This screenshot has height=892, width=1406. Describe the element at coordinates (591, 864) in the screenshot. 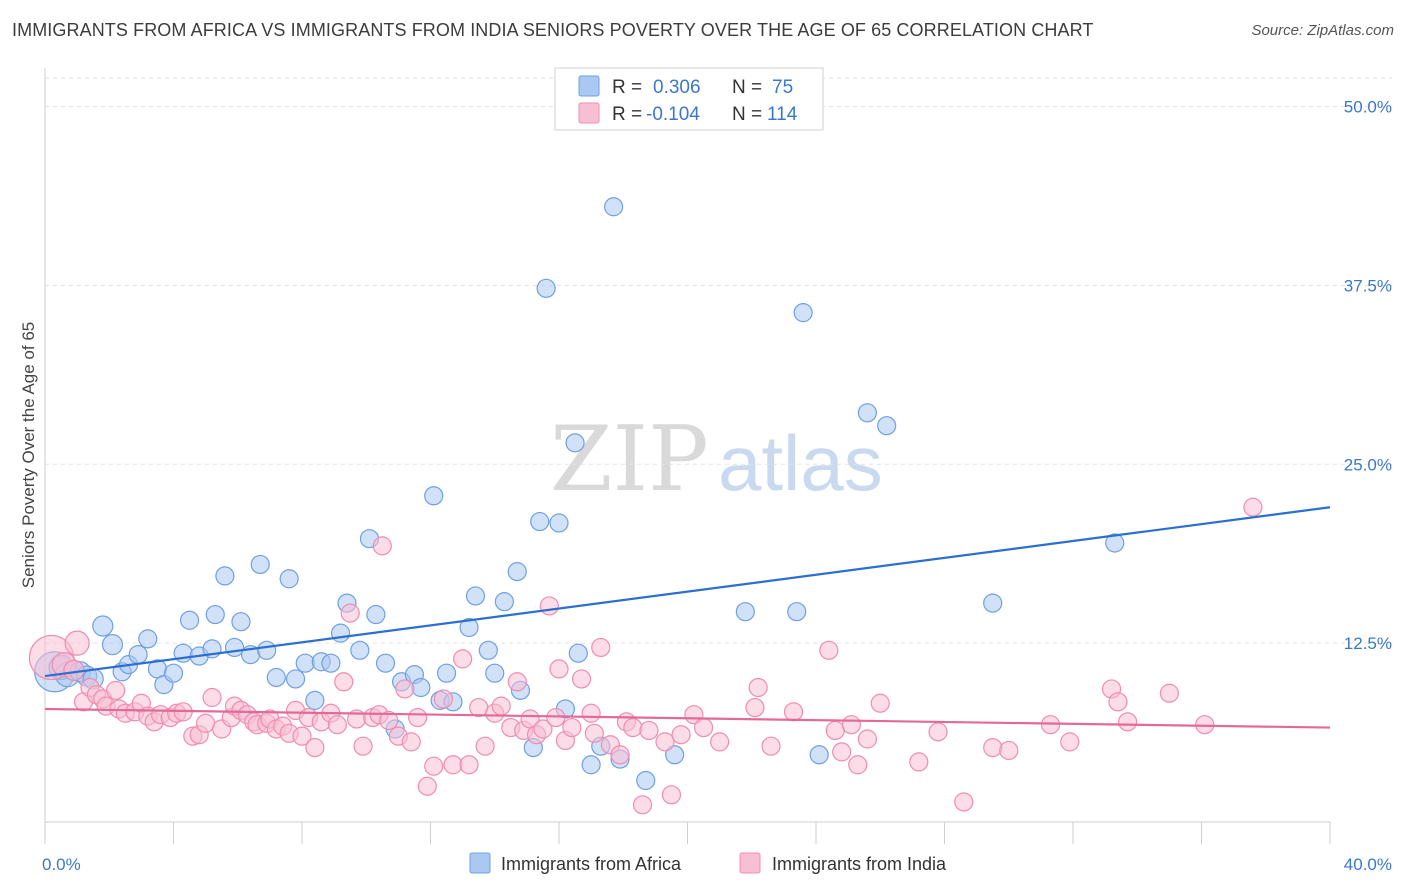

I see `bottom-legend-label-africa: Immigrants from Africa` at that location.